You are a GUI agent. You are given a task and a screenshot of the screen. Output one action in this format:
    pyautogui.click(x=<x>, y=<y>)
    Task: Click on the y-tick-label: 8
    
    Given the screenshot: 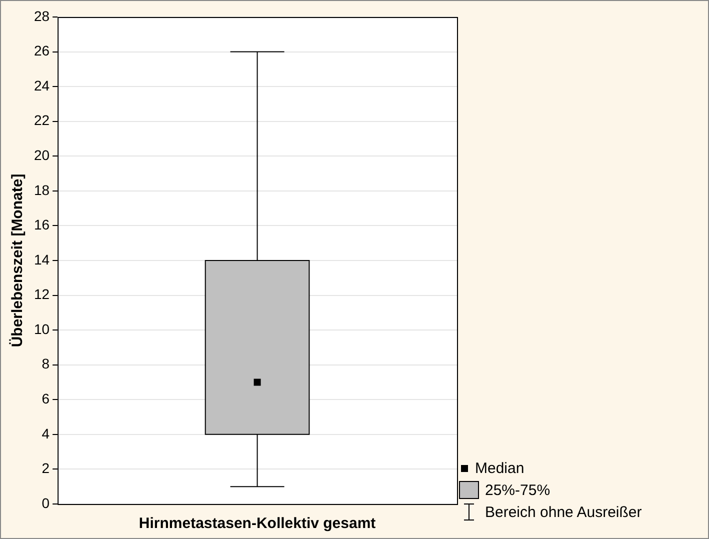 What is the action you would take?
    pyautogui.click(x=46, y=364)
    